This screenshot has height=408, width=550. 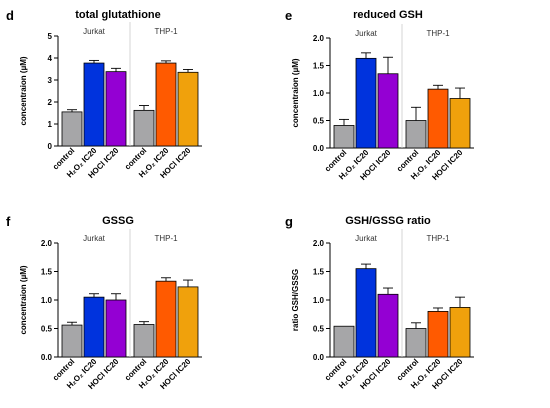 I want to click on panel-letter: g, so click(x=289, y=221).